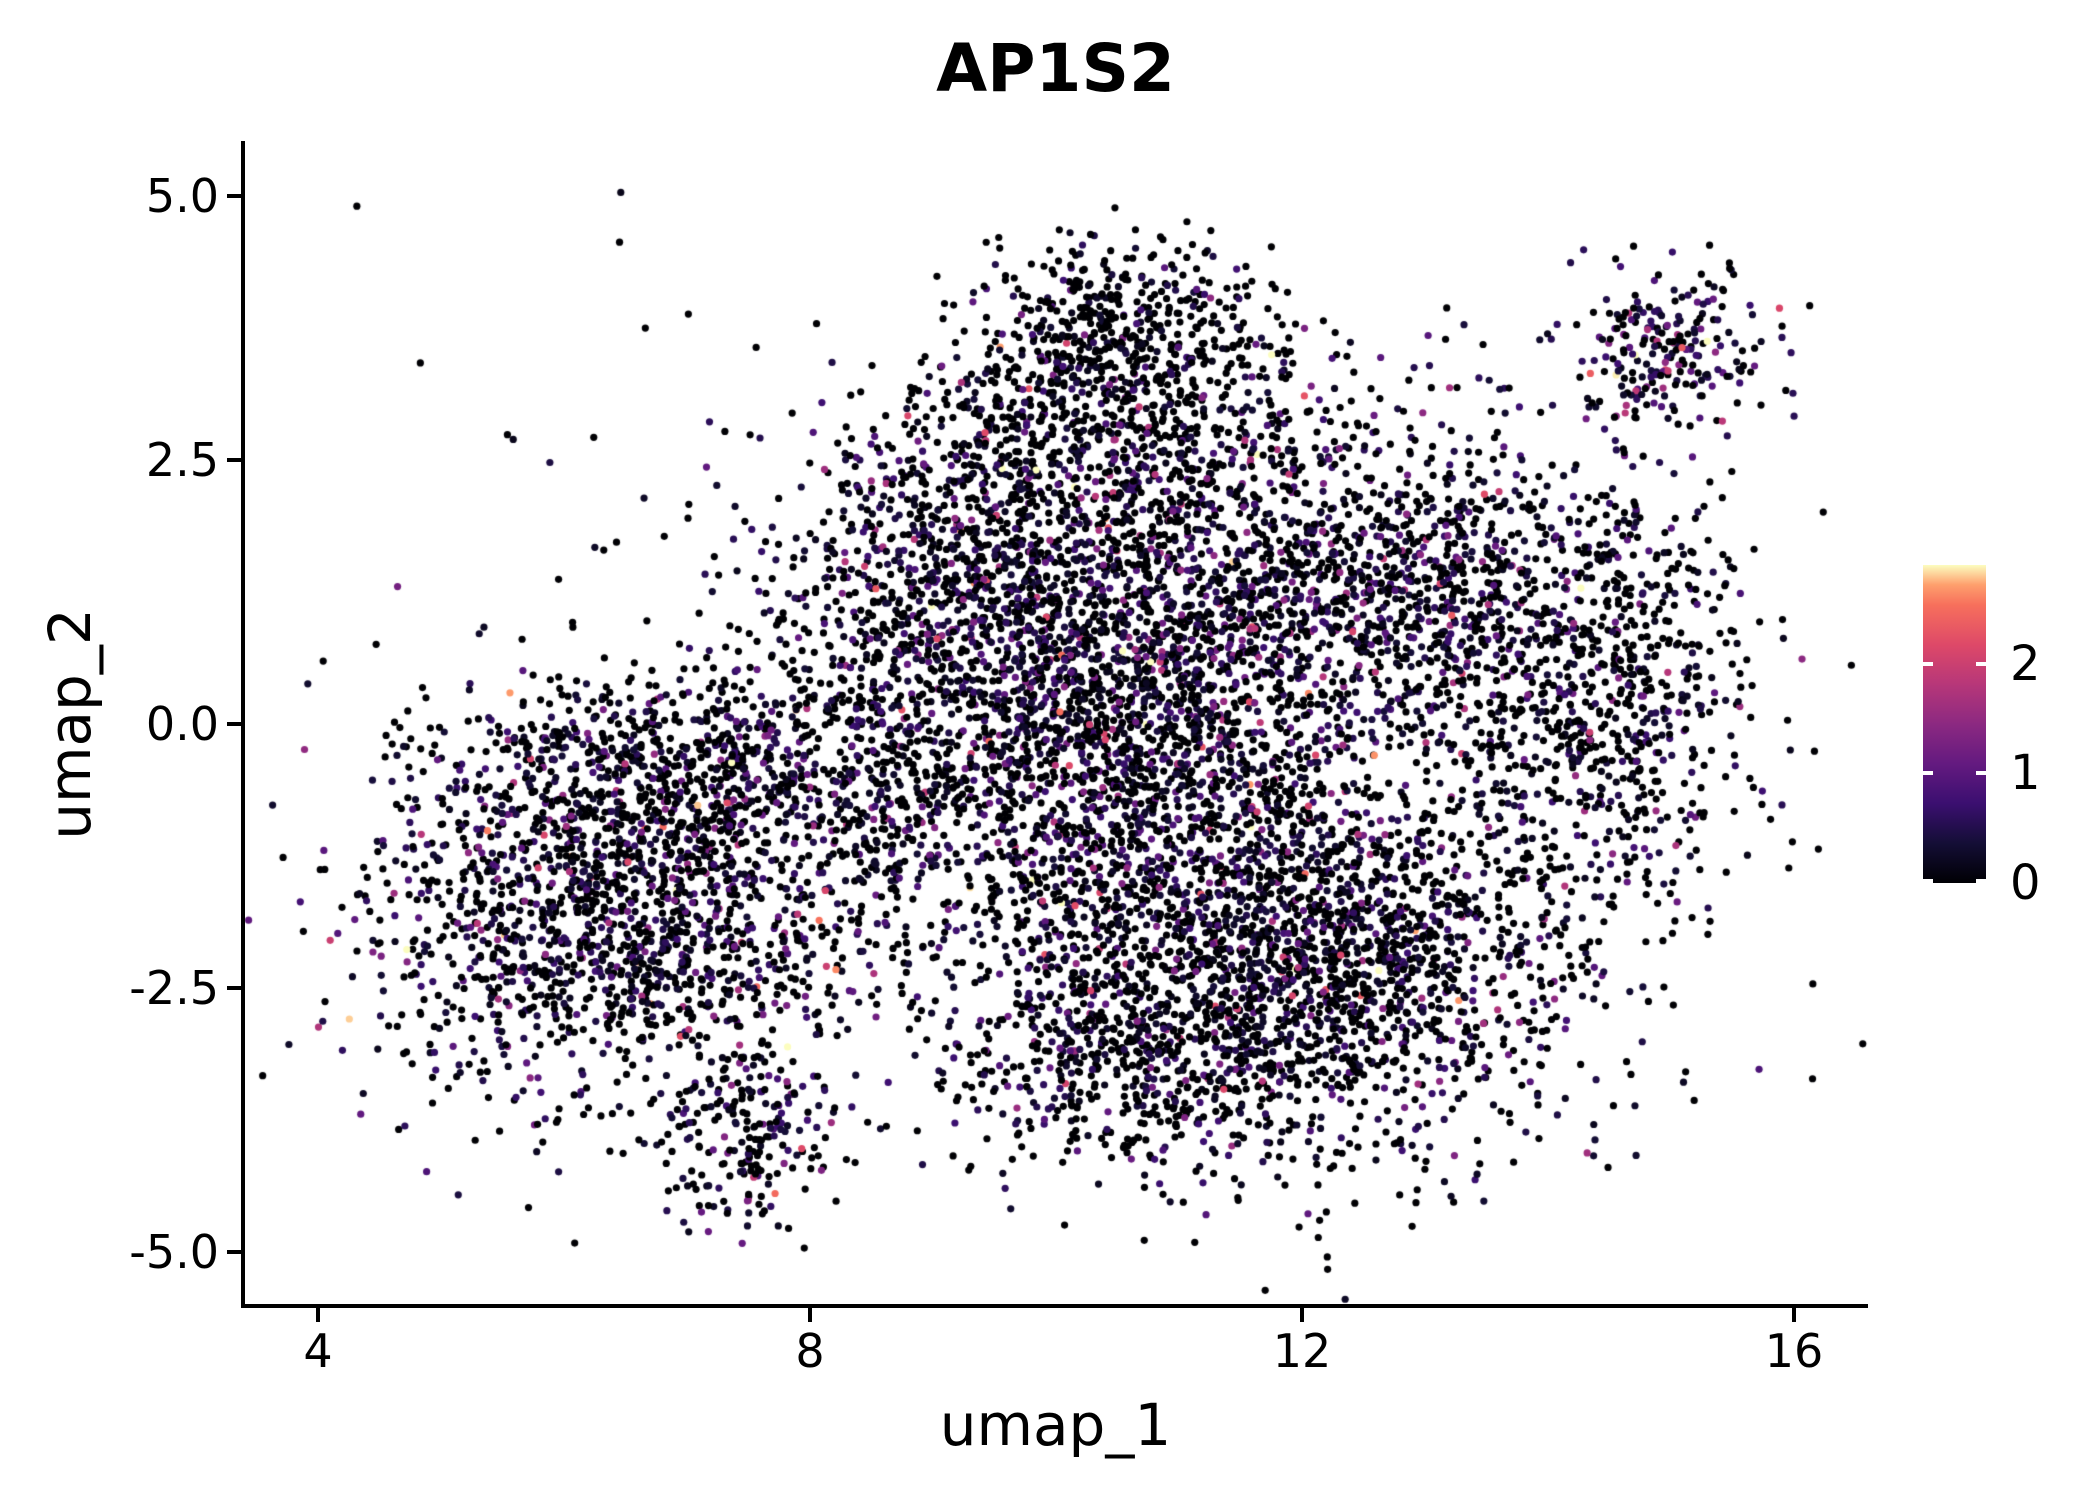 The width and height of the screenshot is (2100, 1500). I want to click on colorbar-tick-label: 2, so click(2025, 663).